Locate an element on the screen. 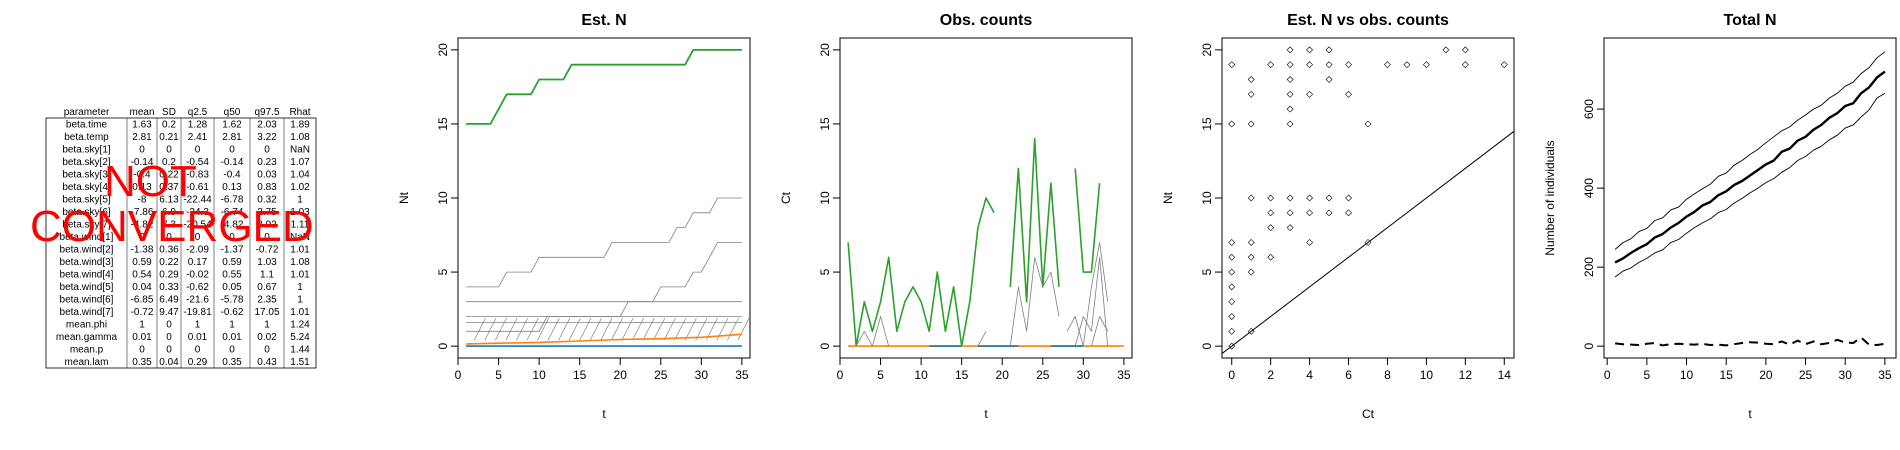 The width and height of the screenshot is (1900, 450). table-cell: 1.89 is located at coordinates (300, 125).